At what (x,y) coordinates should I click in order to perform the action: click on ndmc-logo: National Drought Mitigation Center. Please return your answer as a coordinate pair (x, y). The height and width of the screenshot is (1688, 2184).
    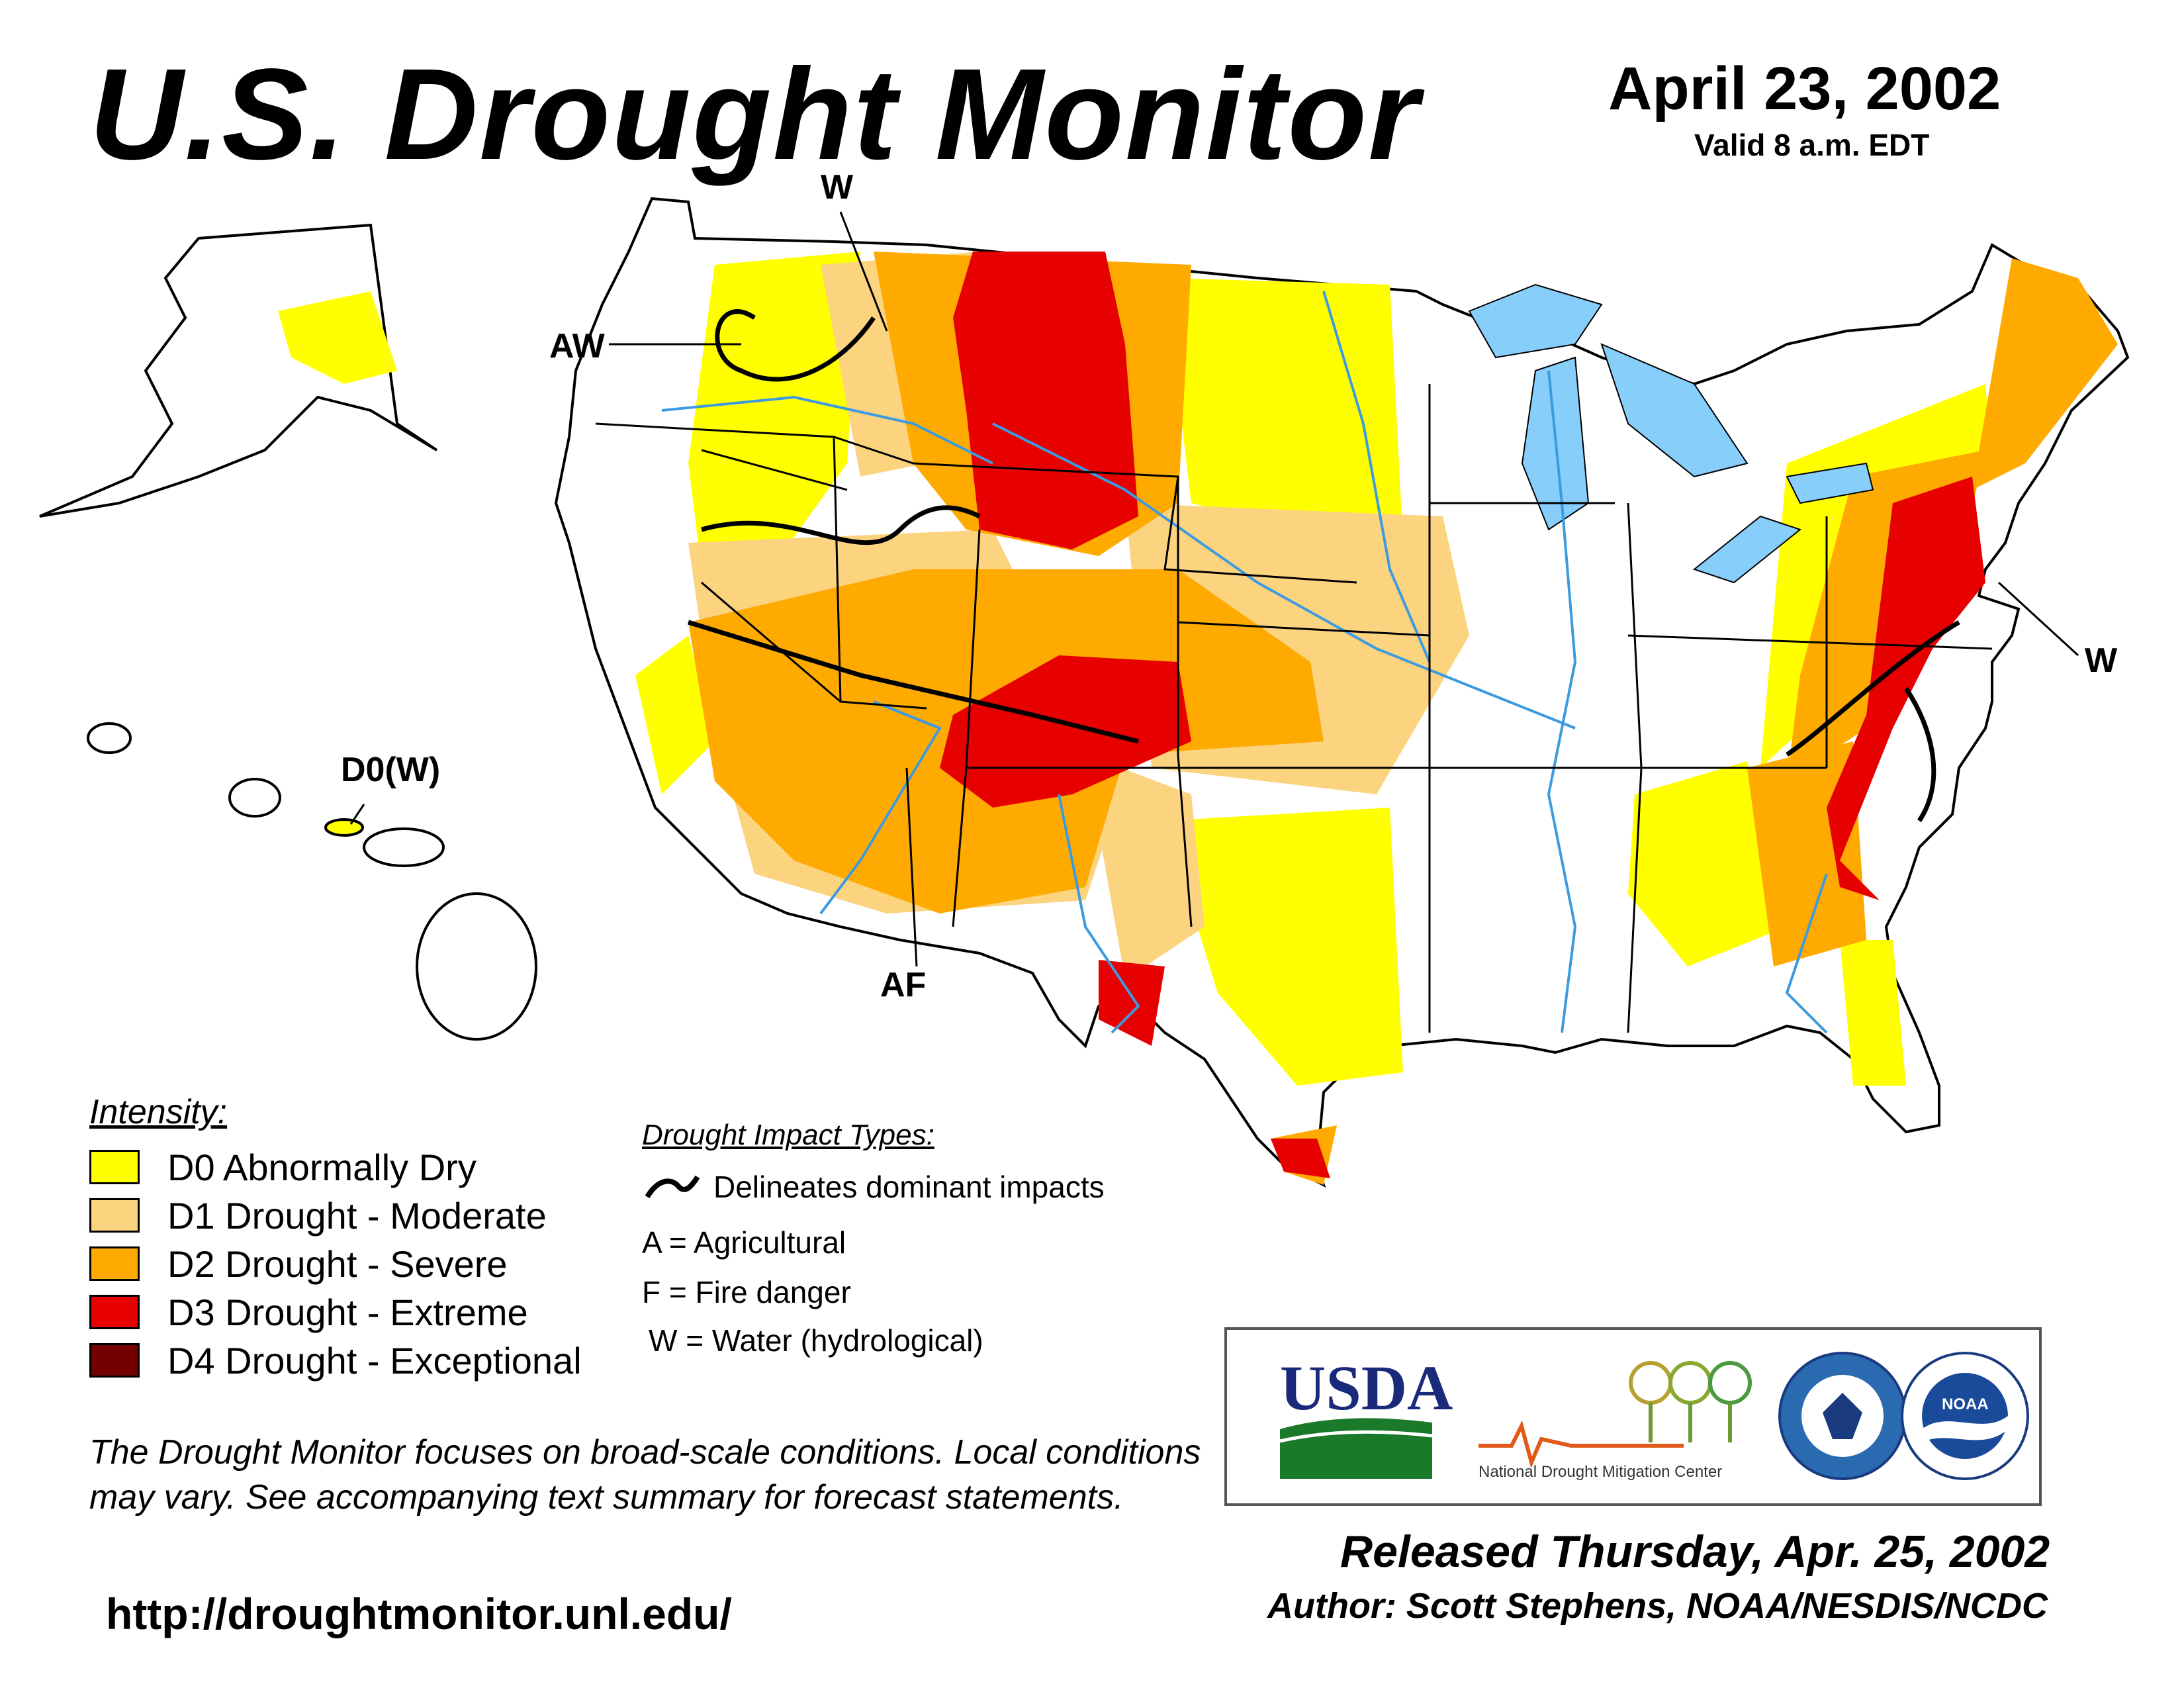
    Looking at the image, I should click on (1615, 1421).